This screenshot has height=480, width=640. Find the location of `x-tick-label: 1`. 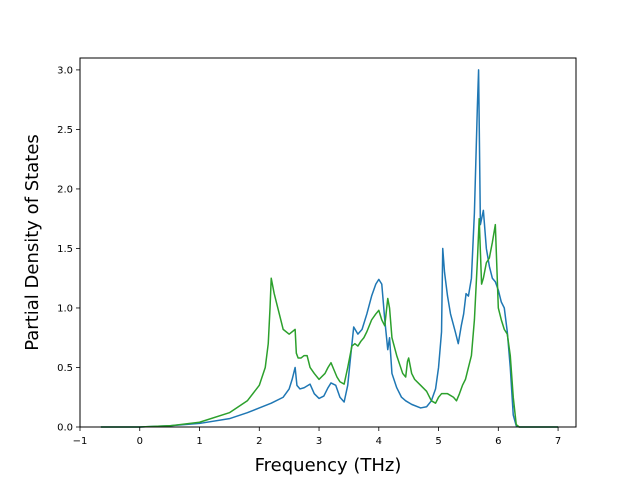

x-tick-label: 1 is located at coordinates (199, 441).